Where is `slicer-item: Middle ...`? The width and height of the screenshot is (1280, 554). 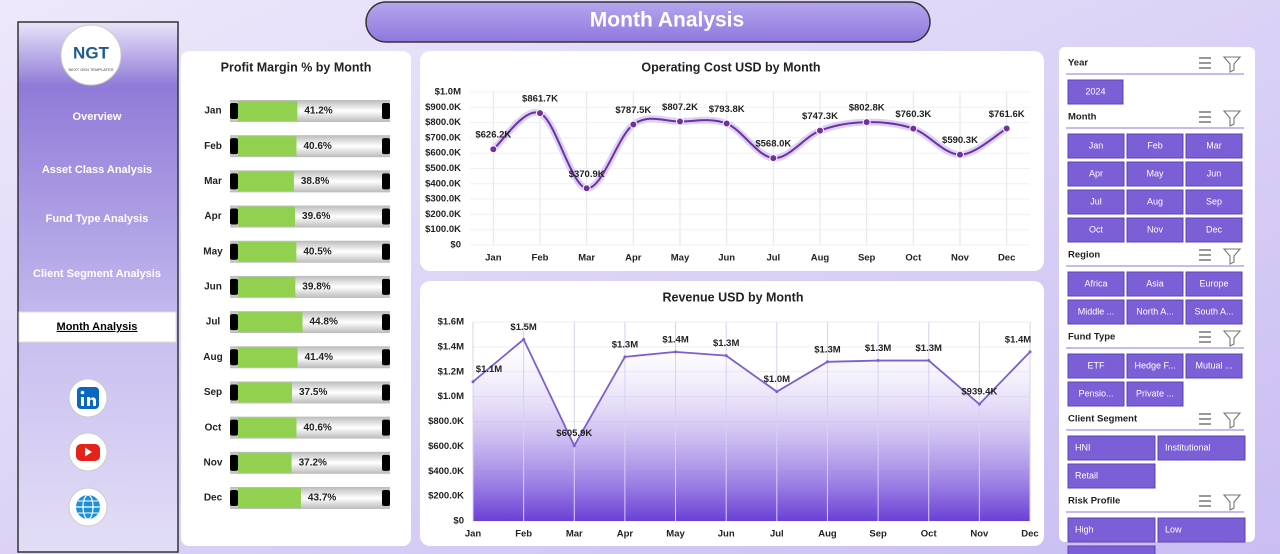
slicer-item: Middle ... is located at coordinates (1096, 311).